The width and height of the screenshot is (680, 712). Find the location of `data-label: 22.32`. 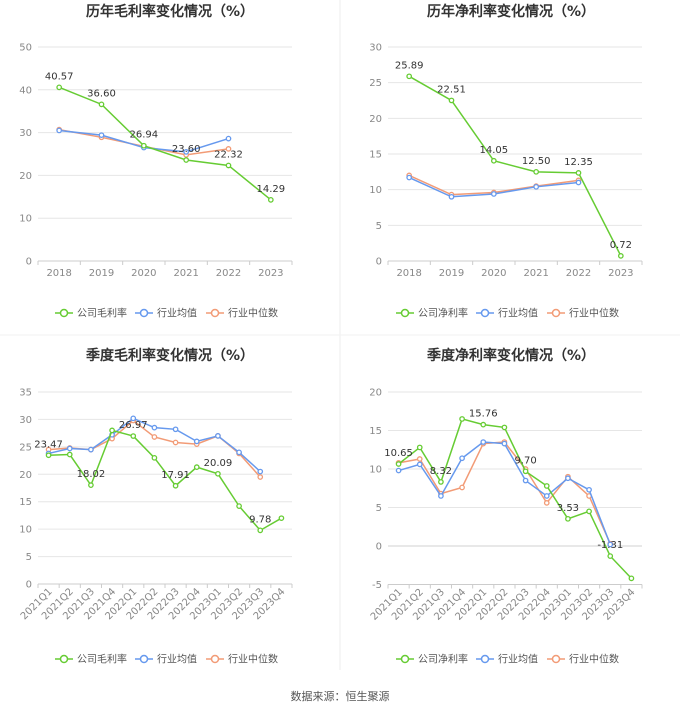

data-label: 22.32 is located at coordinates (228, 154).